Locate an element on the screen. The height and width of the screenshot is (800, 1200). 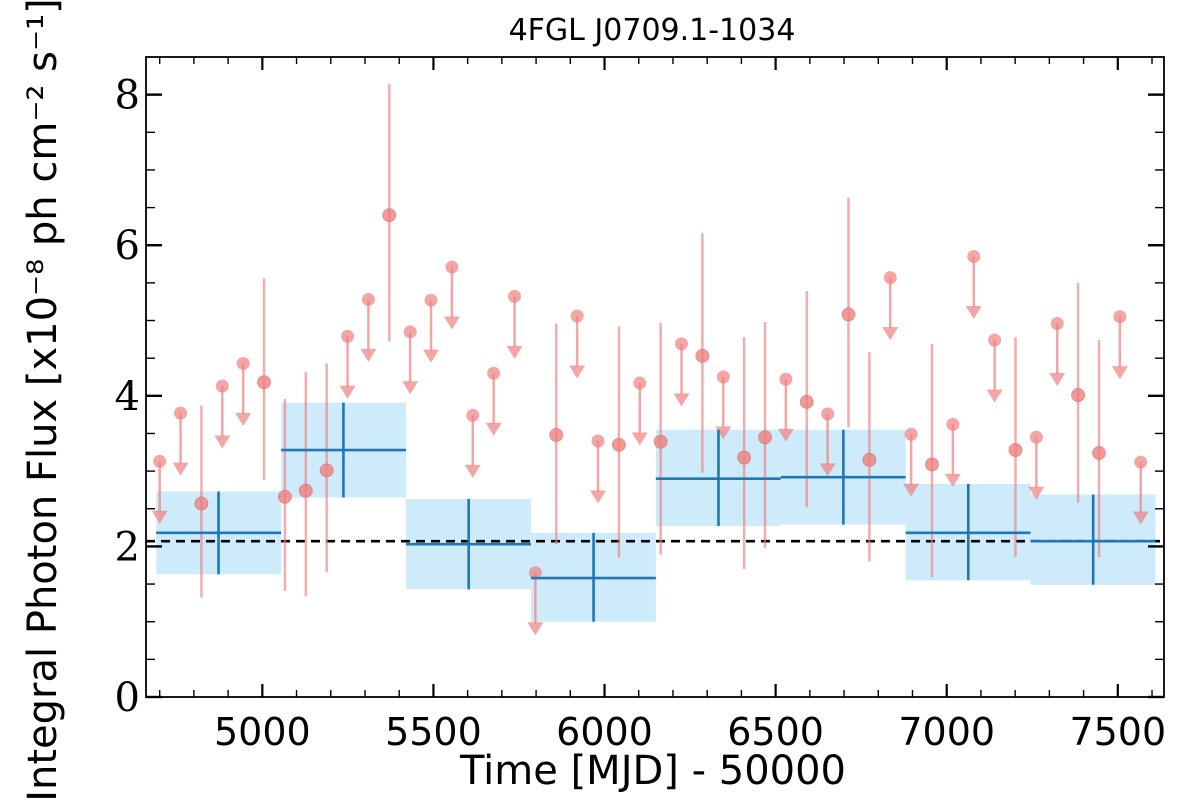
x-tick-label: 5500 is located at coordinates (433, 732).